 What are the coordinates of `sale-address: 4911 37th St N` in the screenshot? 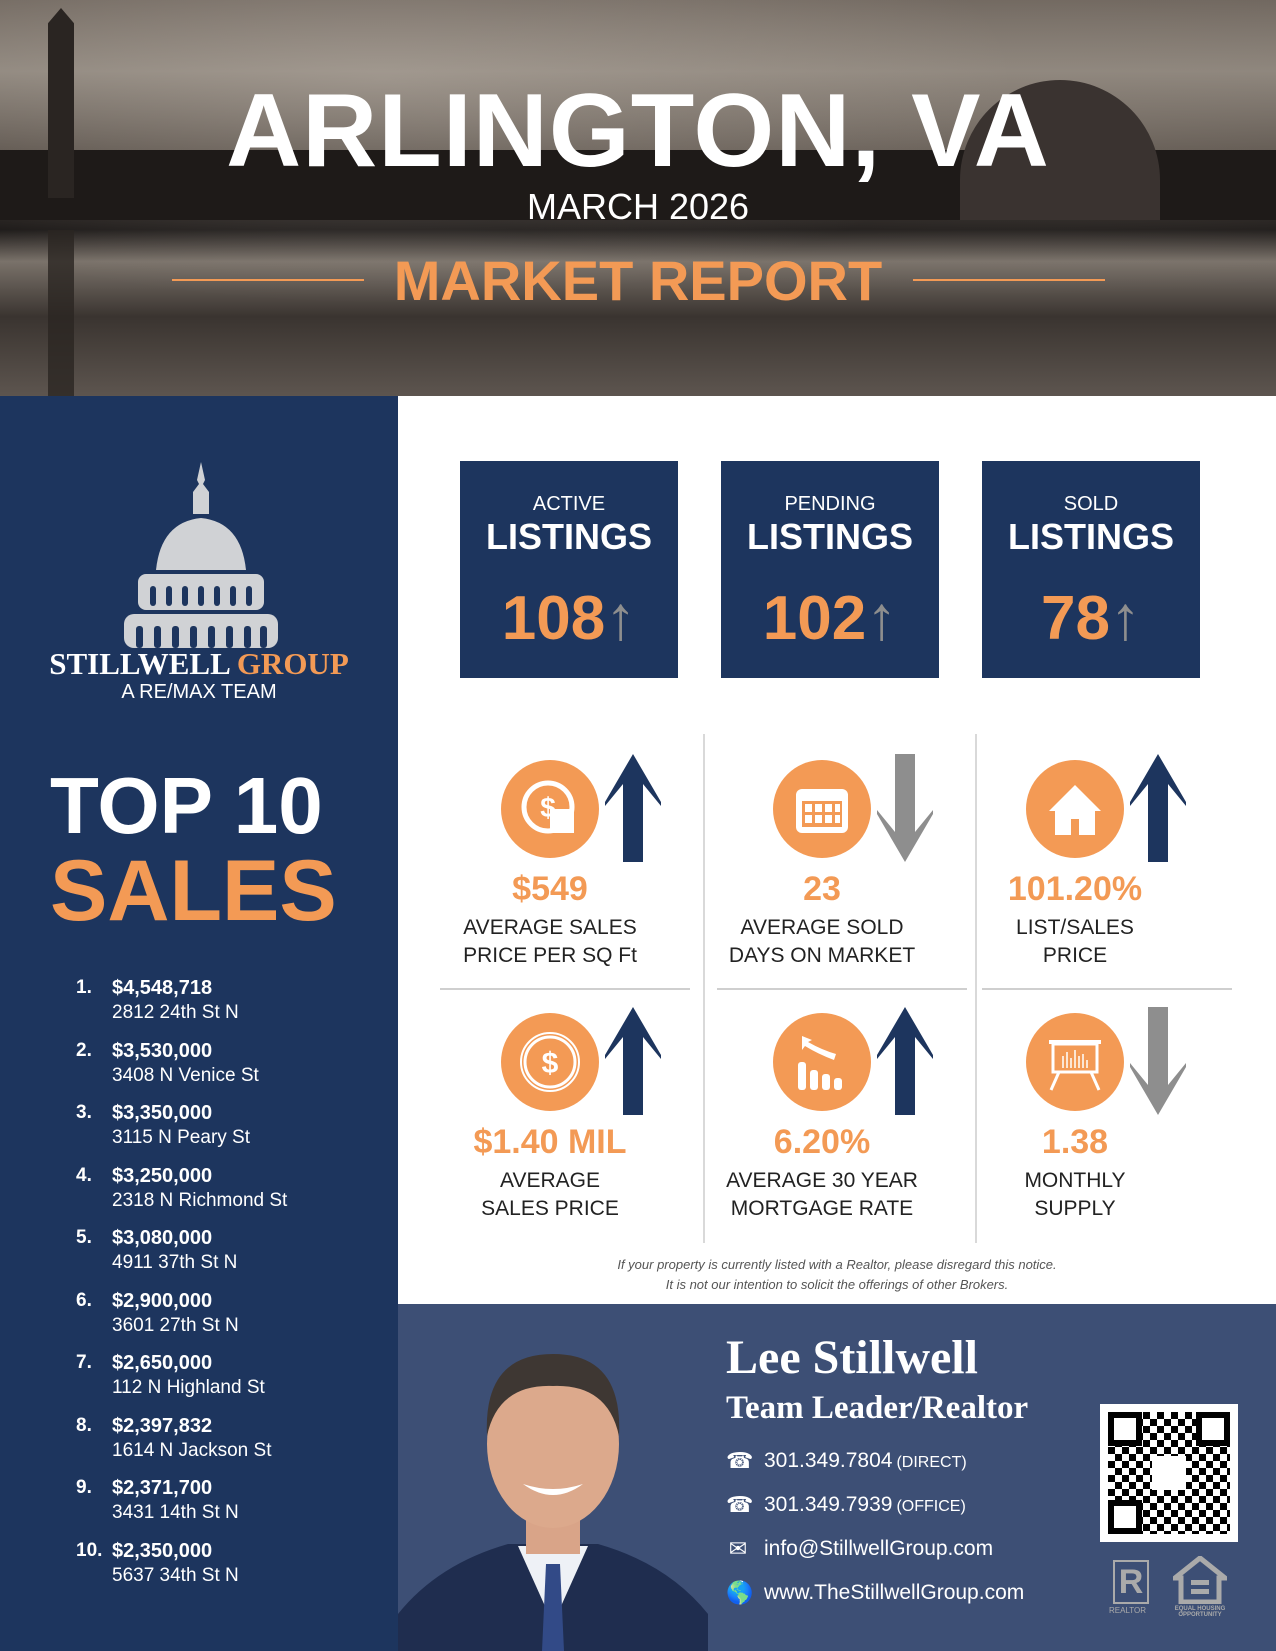 It's located at (175, 1262).